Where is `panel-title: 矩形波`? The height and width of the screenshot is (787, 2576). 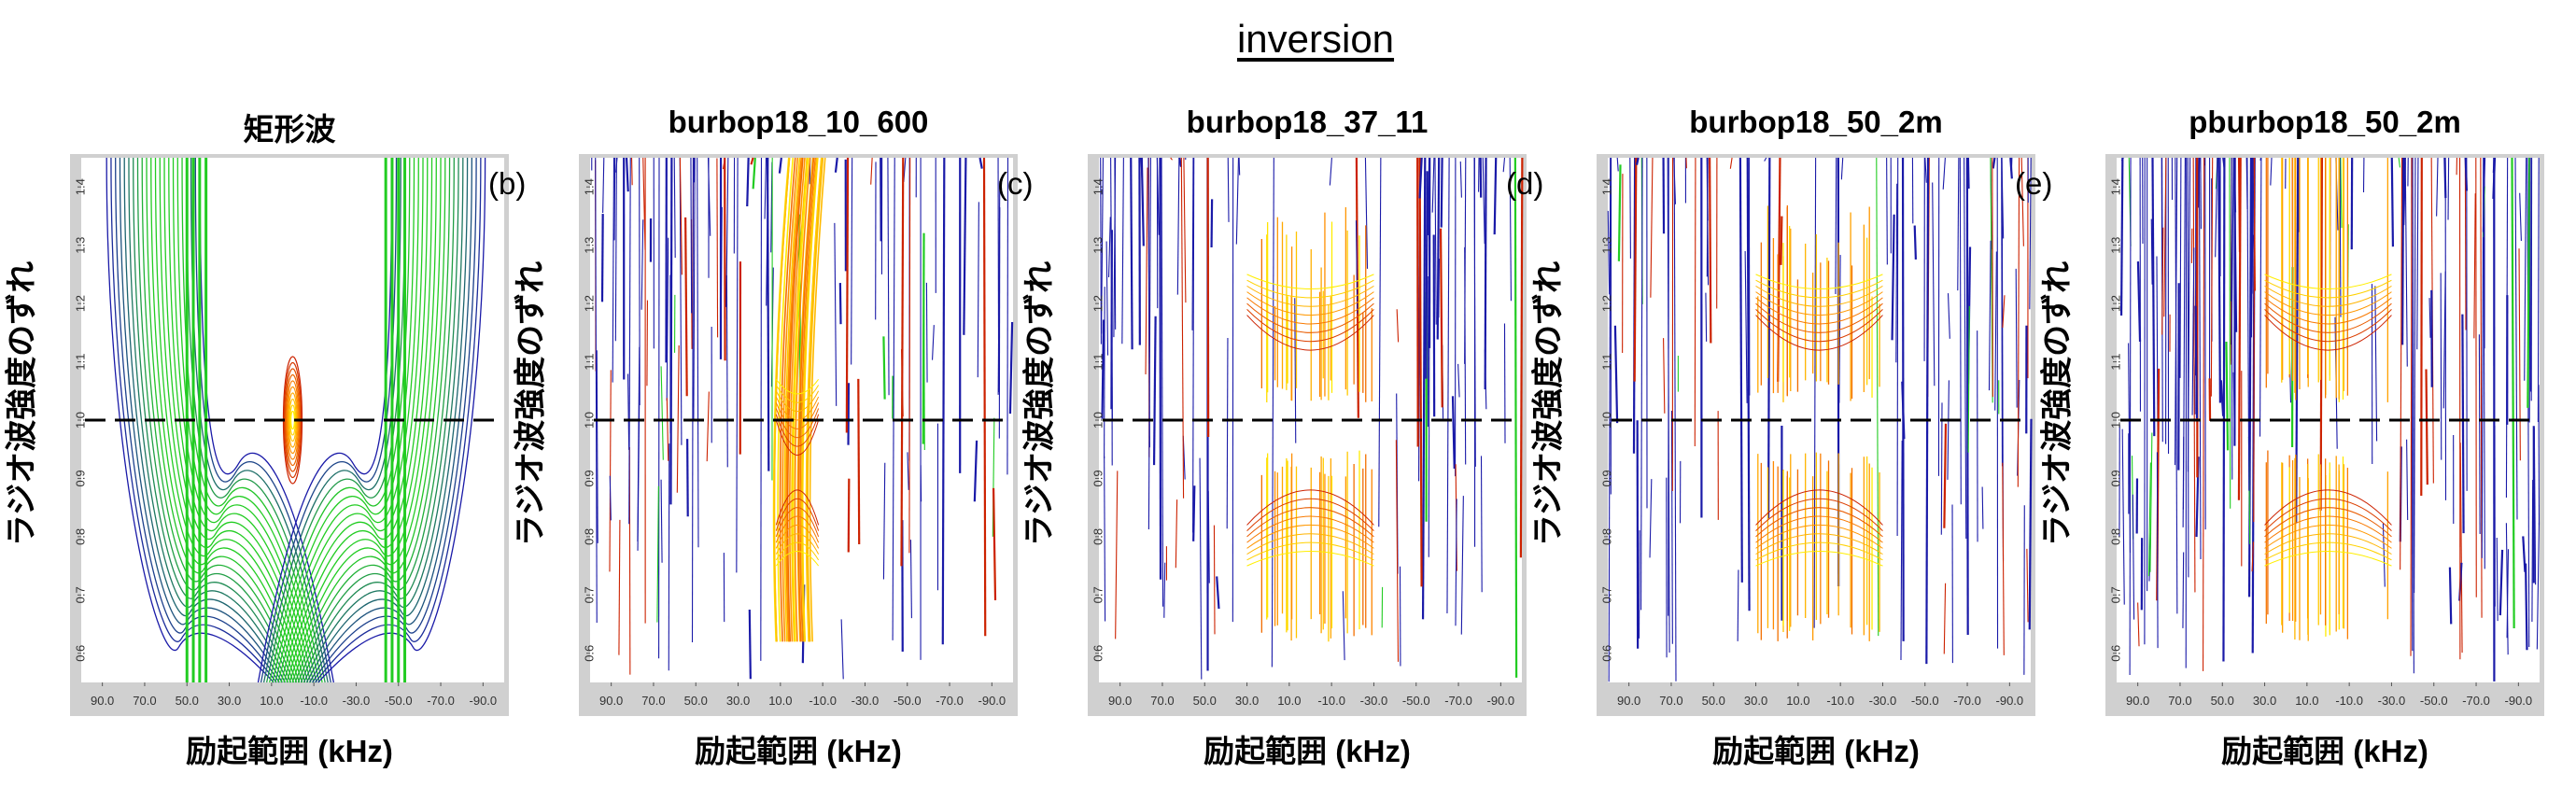
panel-title: 矩形波 is located at coordinates (289, 129).